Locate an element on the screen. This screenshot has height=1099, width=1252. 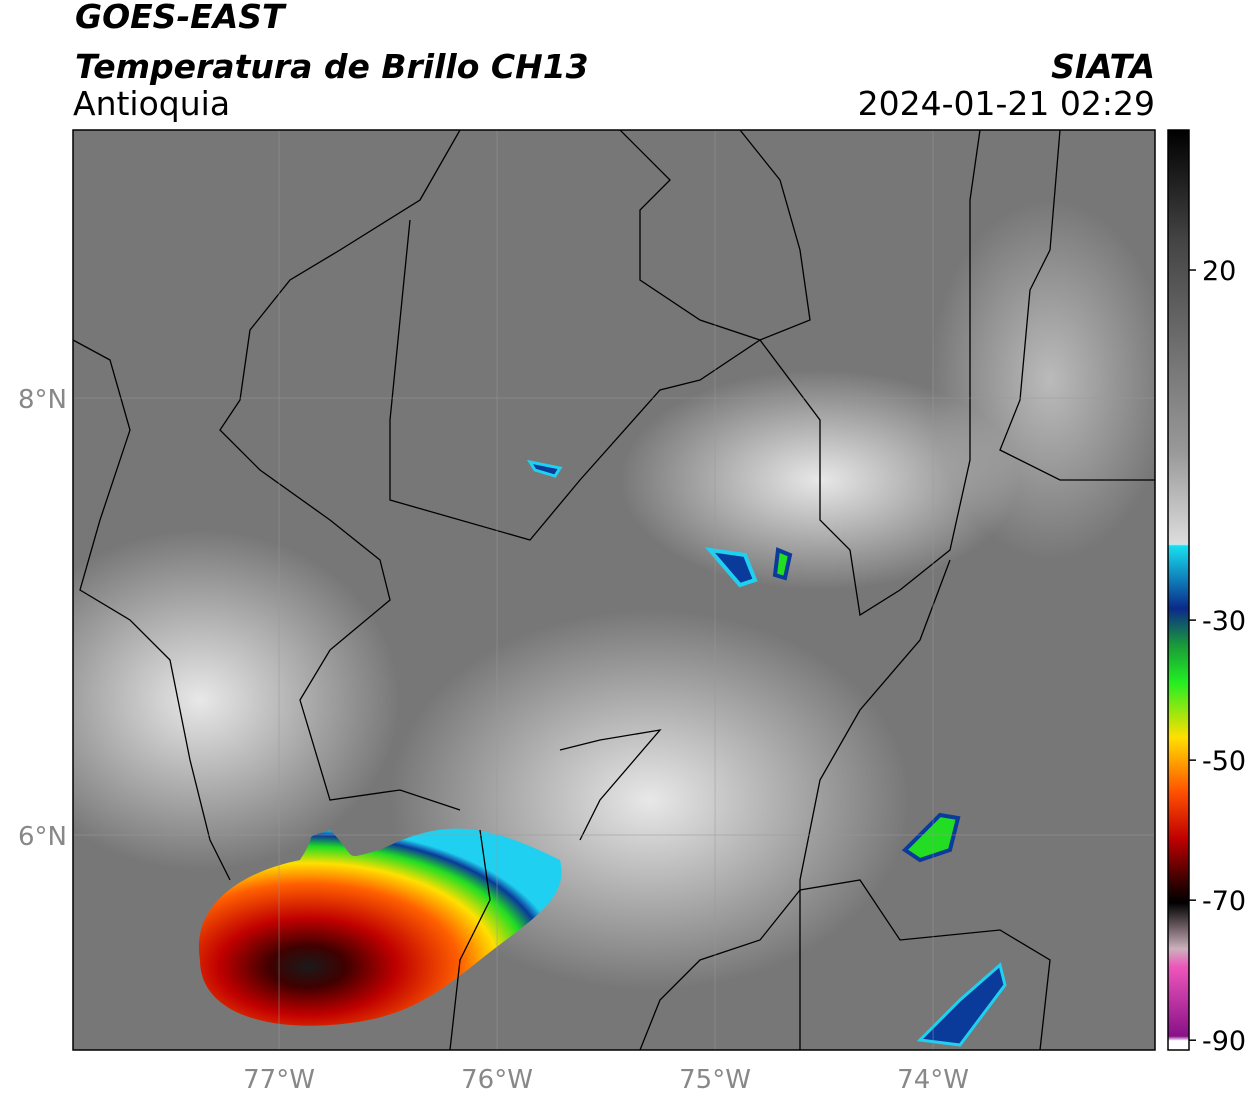
colorbar-tick-label: -30 is located at coordinates (1224, 621).